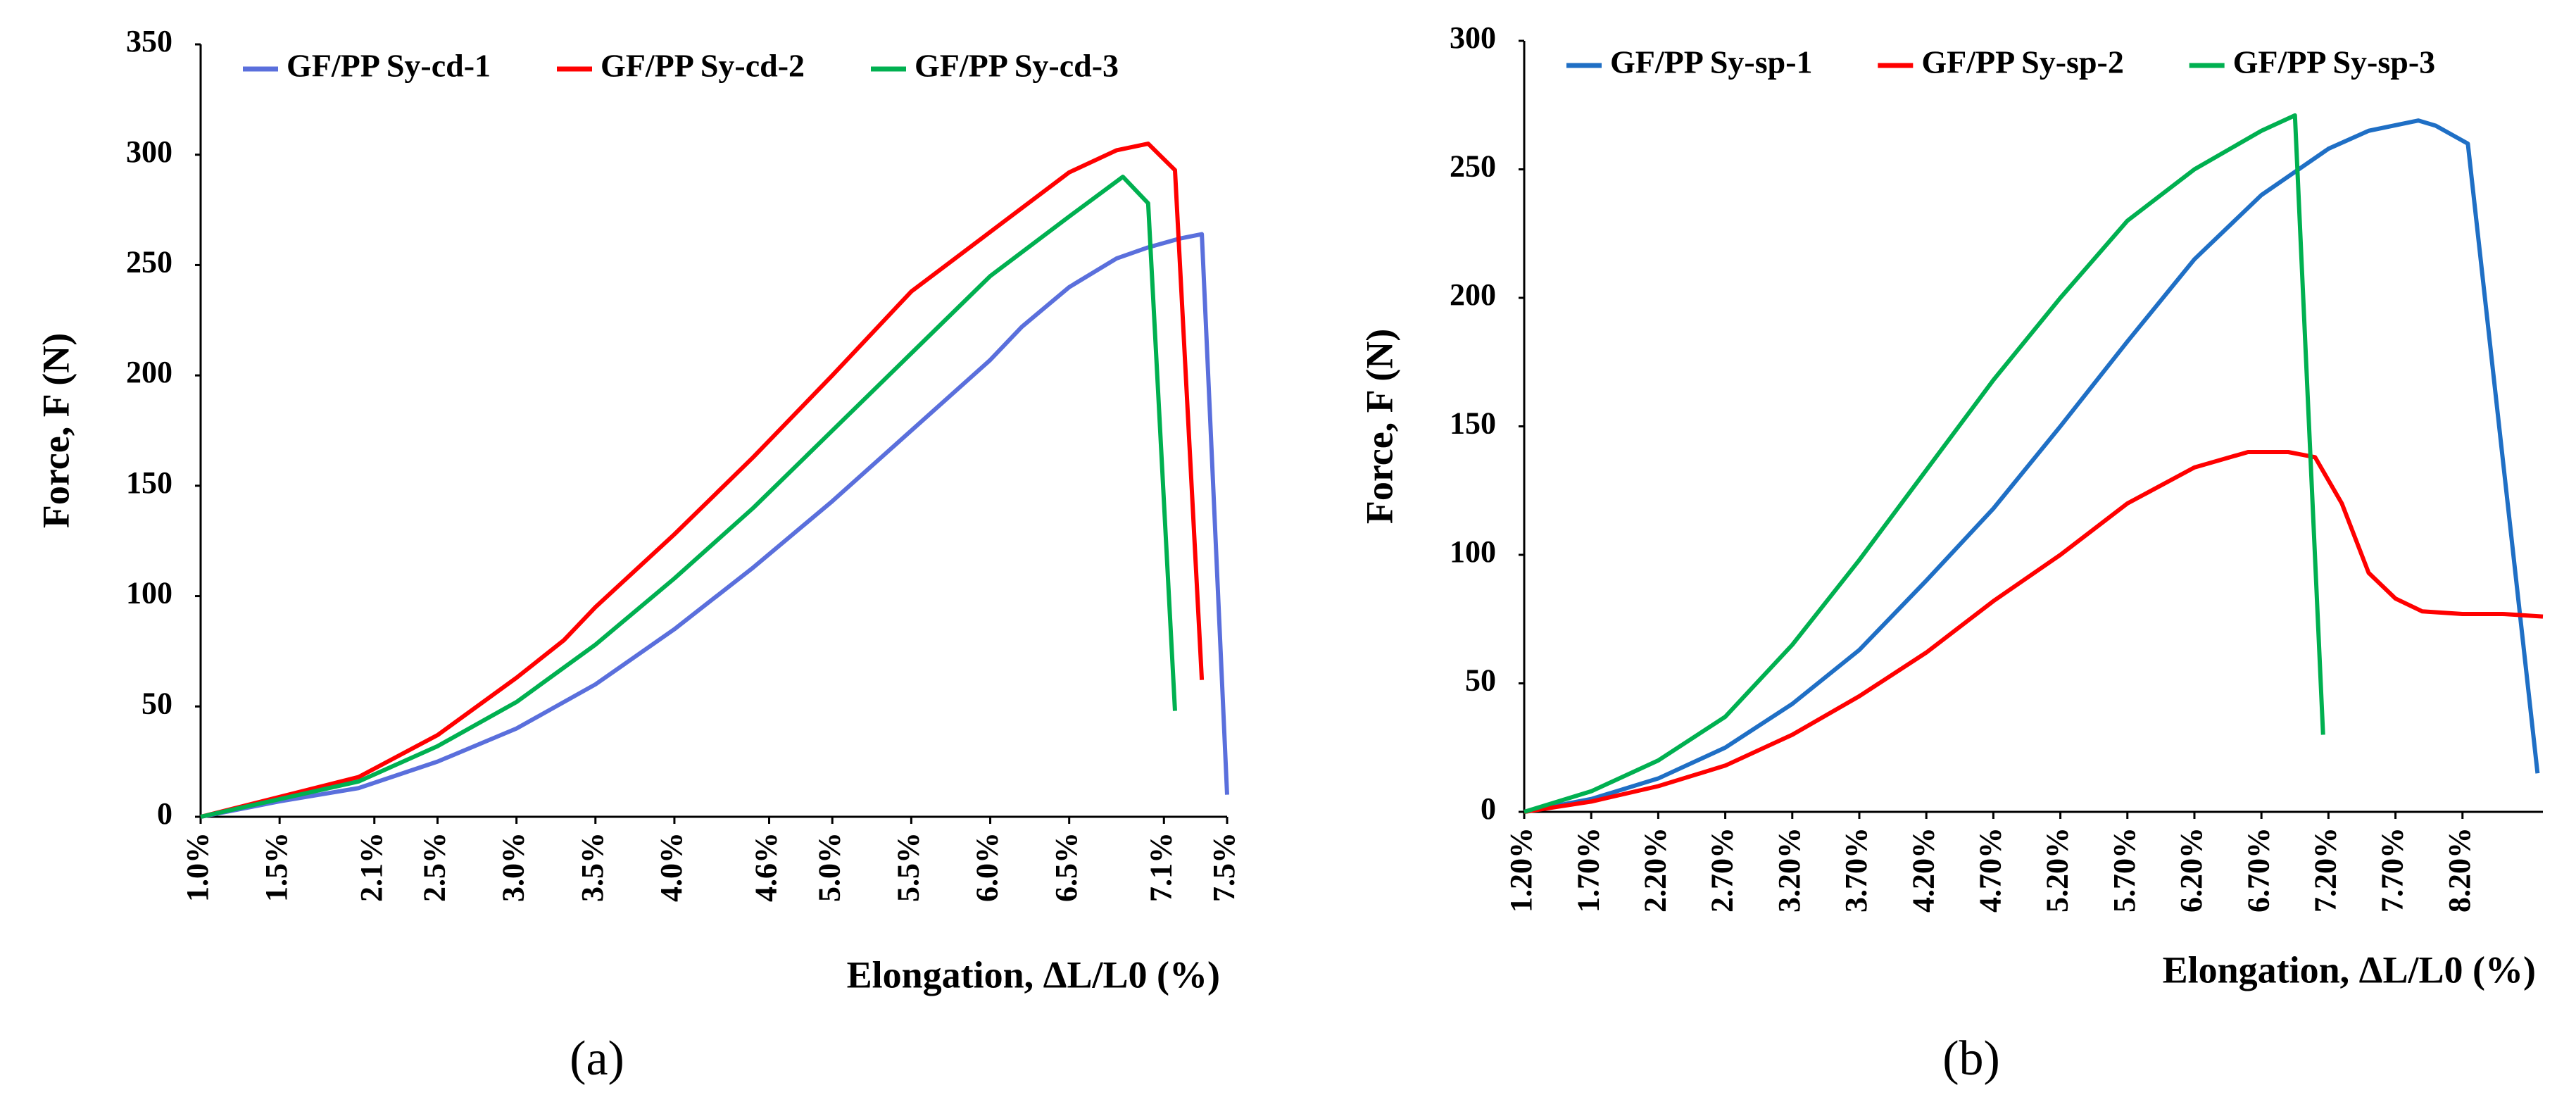  Describe the element at coordinates (1588, 870) in the screenshot. I see `x-tick-label: 1.70%` at that location.